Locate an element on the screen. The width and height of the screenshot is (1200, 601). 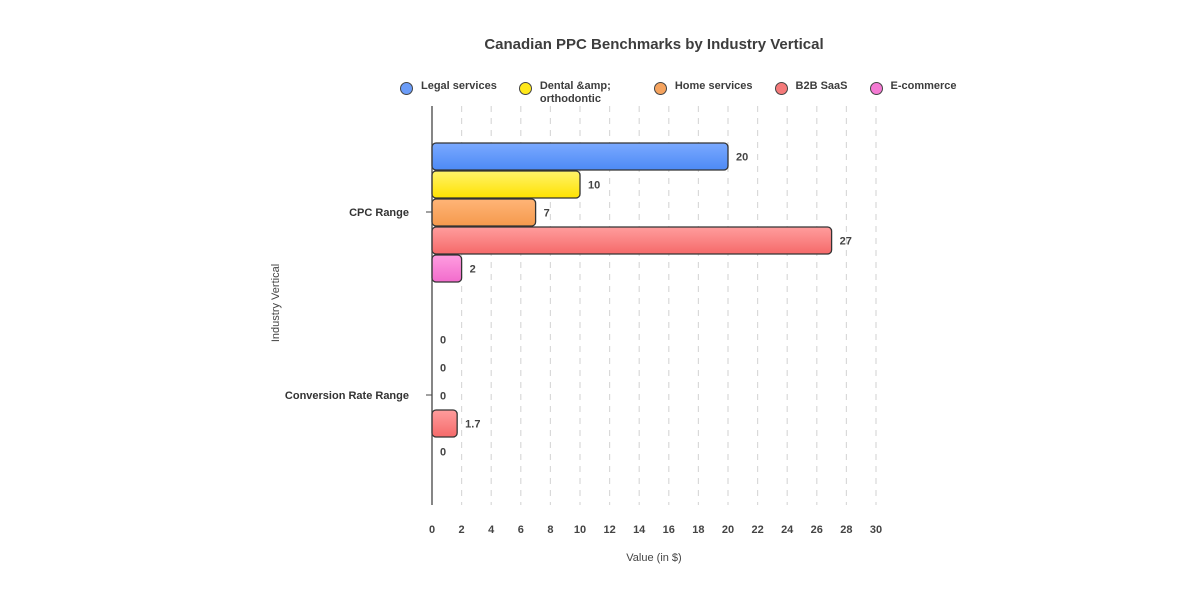
legend-label: Home services is located at coordinates (713, 86).